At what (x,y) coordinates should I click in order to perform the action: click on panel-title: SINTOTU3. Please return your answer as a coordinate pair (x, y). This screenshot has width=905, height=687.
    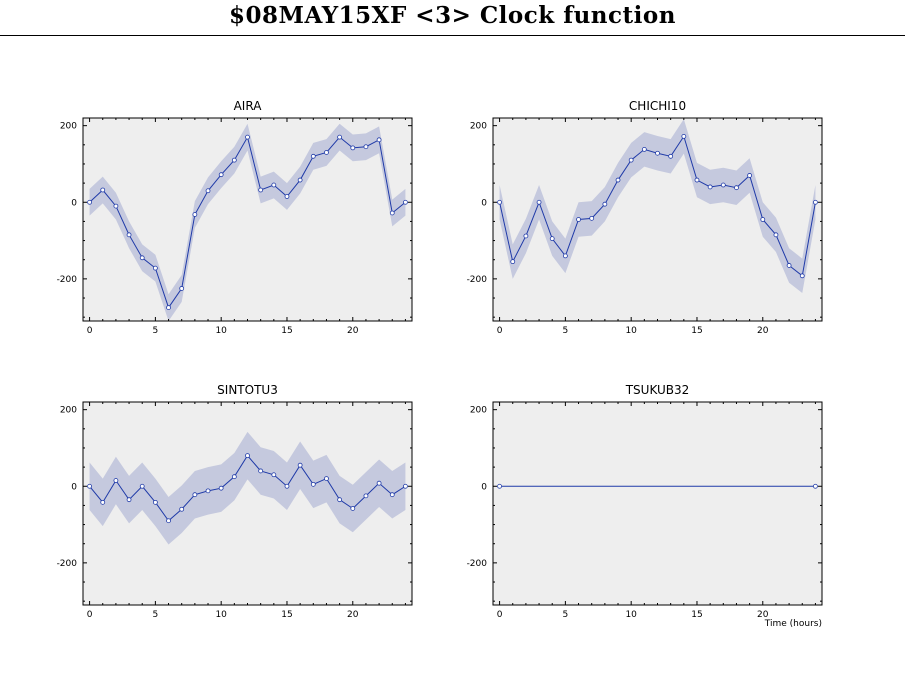
    Looking at the image, I should click on (247, 390).